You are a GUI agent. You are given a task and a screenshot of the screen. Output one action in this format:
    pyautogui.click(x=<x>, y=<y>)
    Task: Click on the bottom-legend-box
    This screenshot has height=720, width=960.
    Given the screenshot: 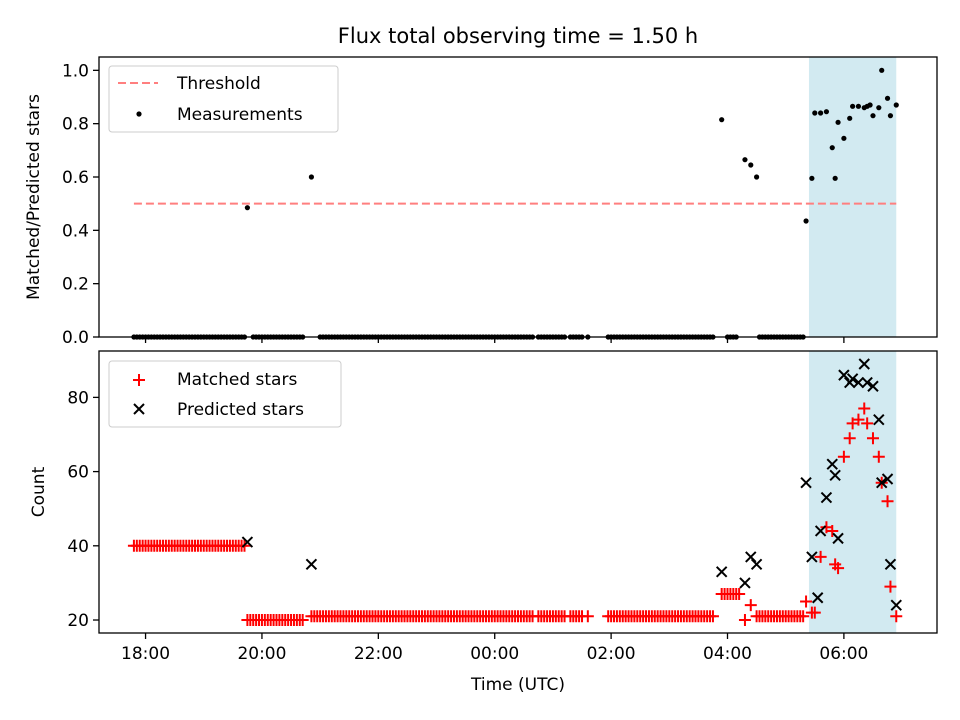 What is the action you would take?
    pyautogui.click(x=225, y=394)
    